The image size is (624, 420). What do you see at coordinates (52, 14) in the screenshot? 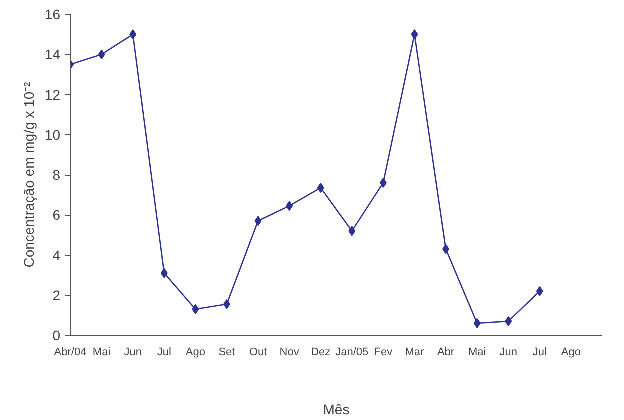
I see `y-tick-label: 16` at bounding box center [52, 14].